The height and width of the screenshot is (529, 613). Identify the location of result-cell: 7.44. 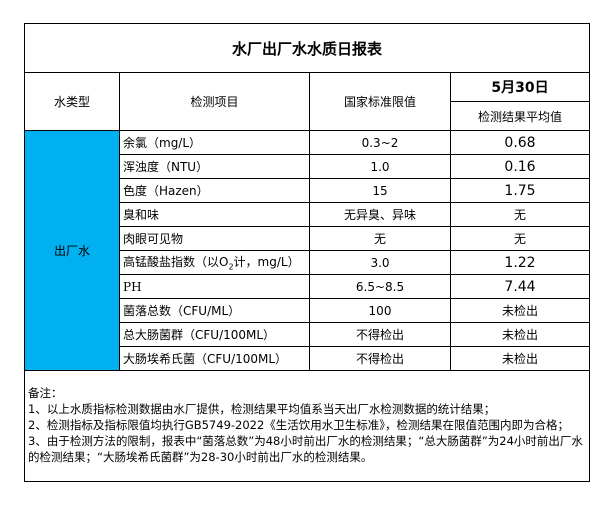
(520, 286).